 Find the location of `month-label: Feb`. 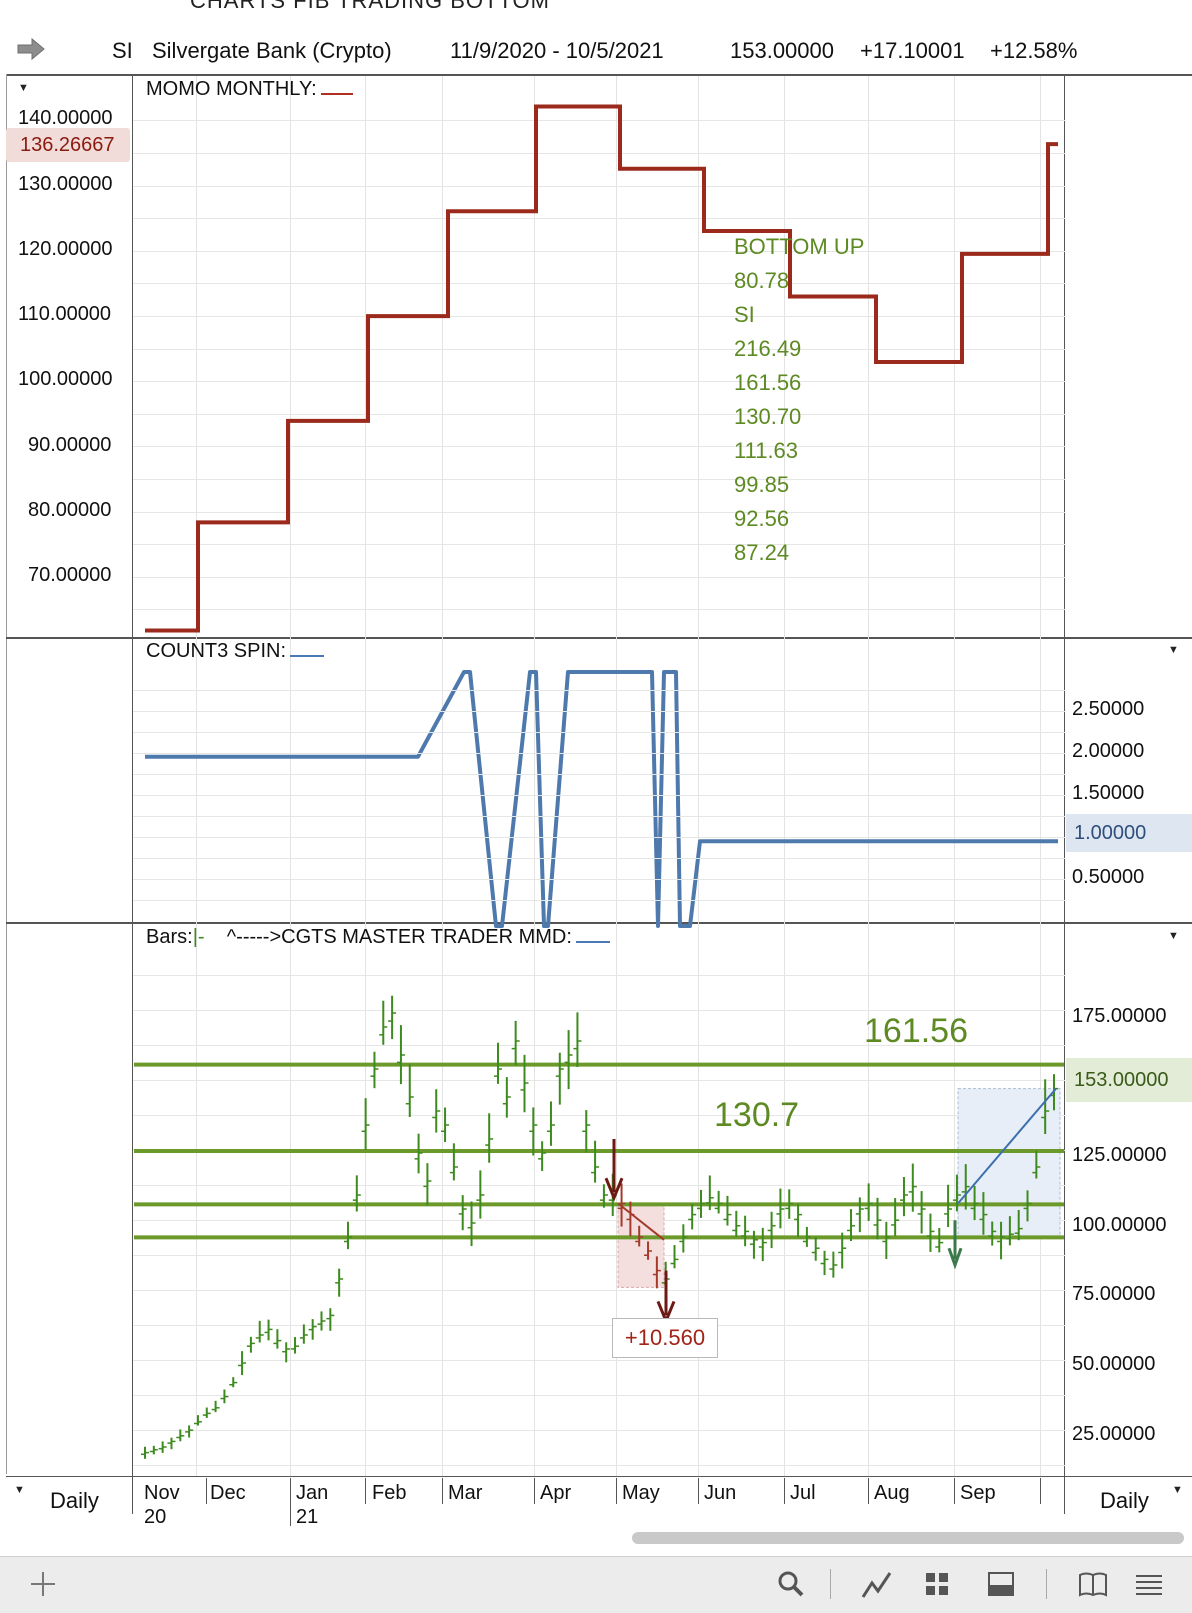

month-label: Feb is located at coordinates (389, 1493).